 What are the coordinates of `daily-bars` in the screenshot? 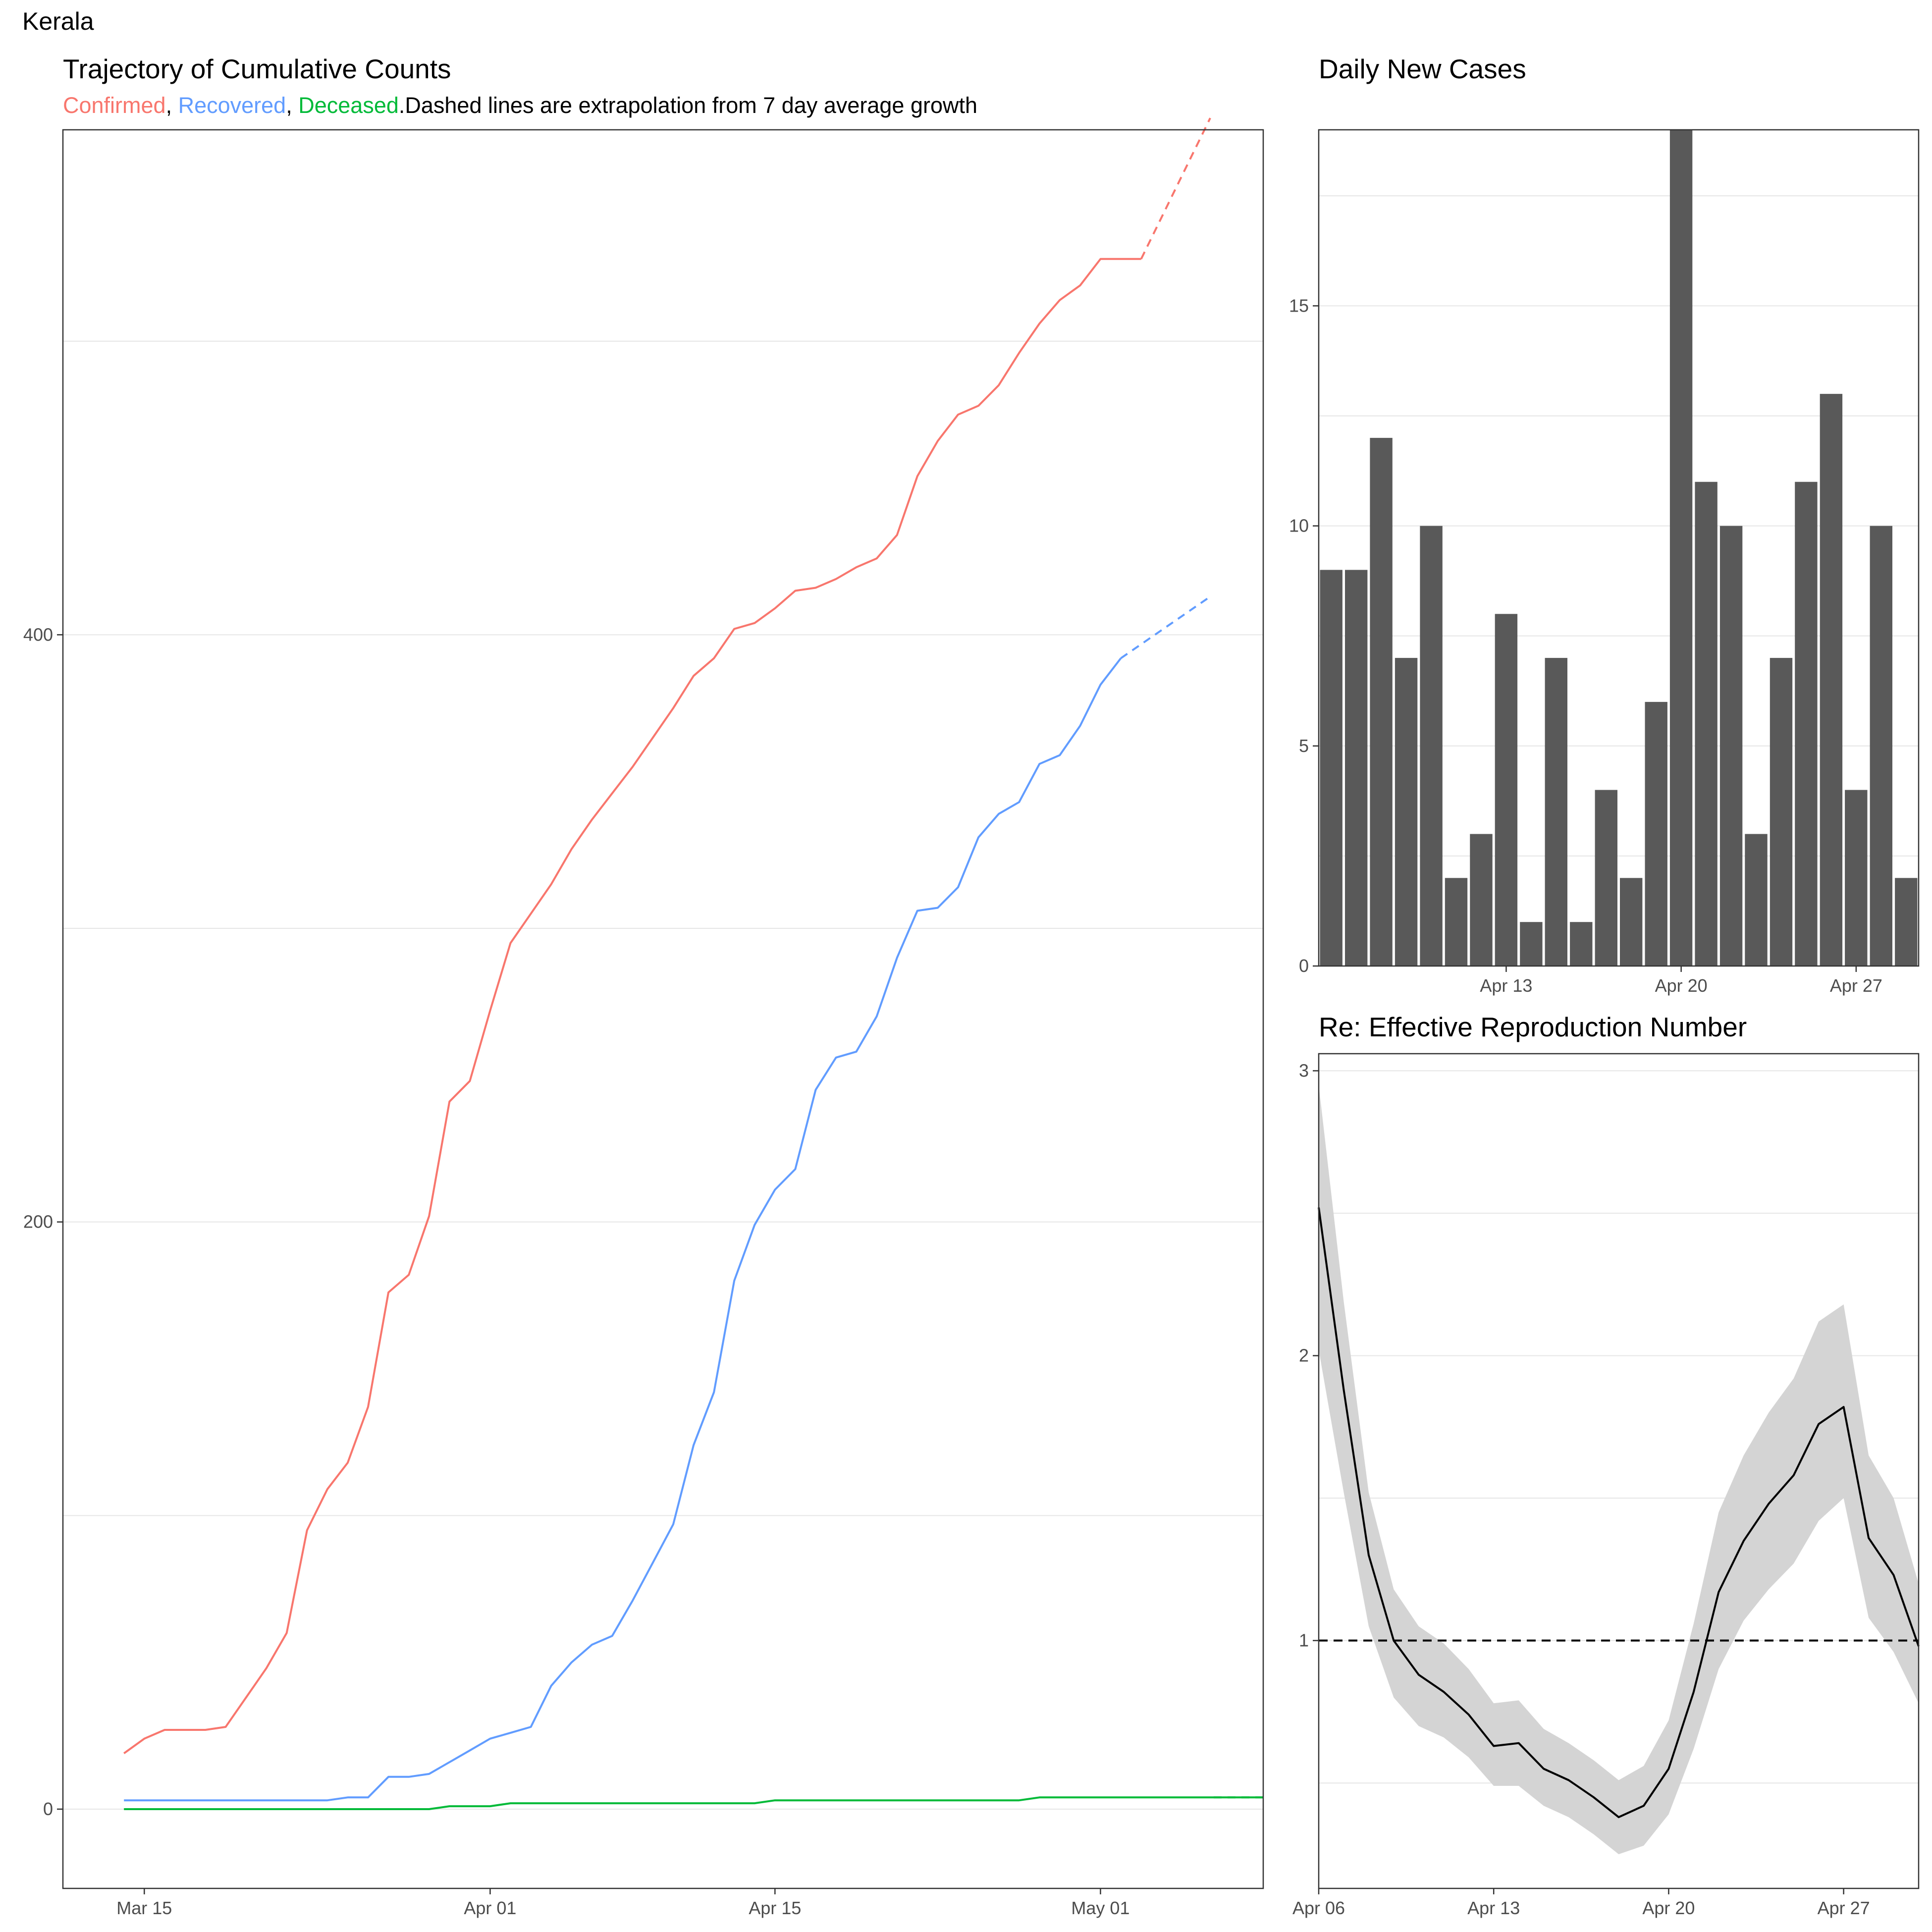 It's located at (1619, 548).